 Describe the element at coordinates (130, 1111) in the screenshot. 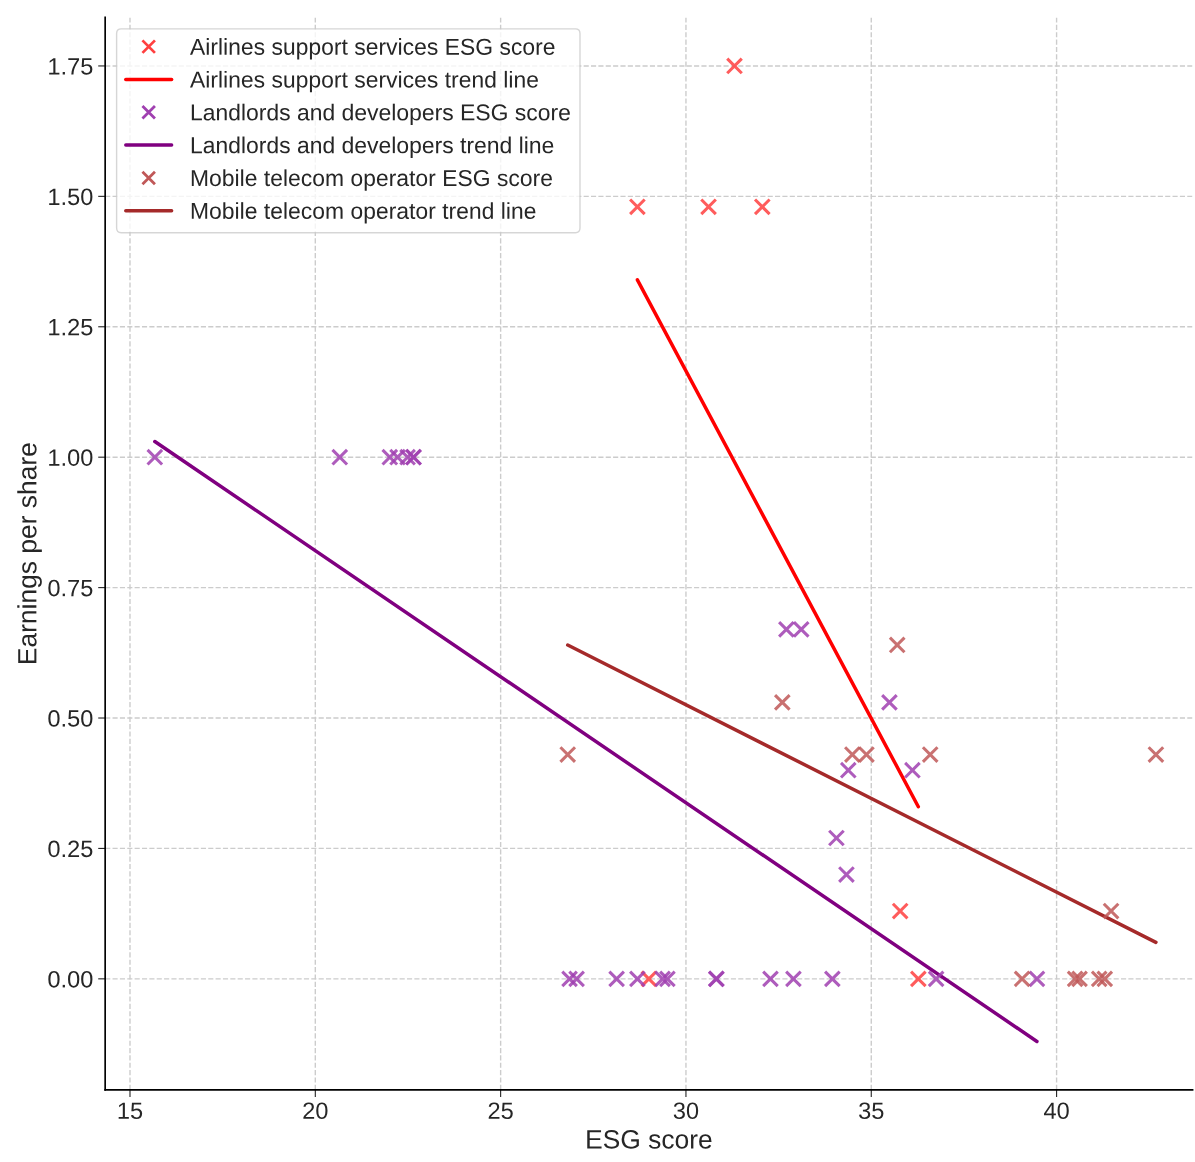

I see `x-tick-label: 15` at that location.